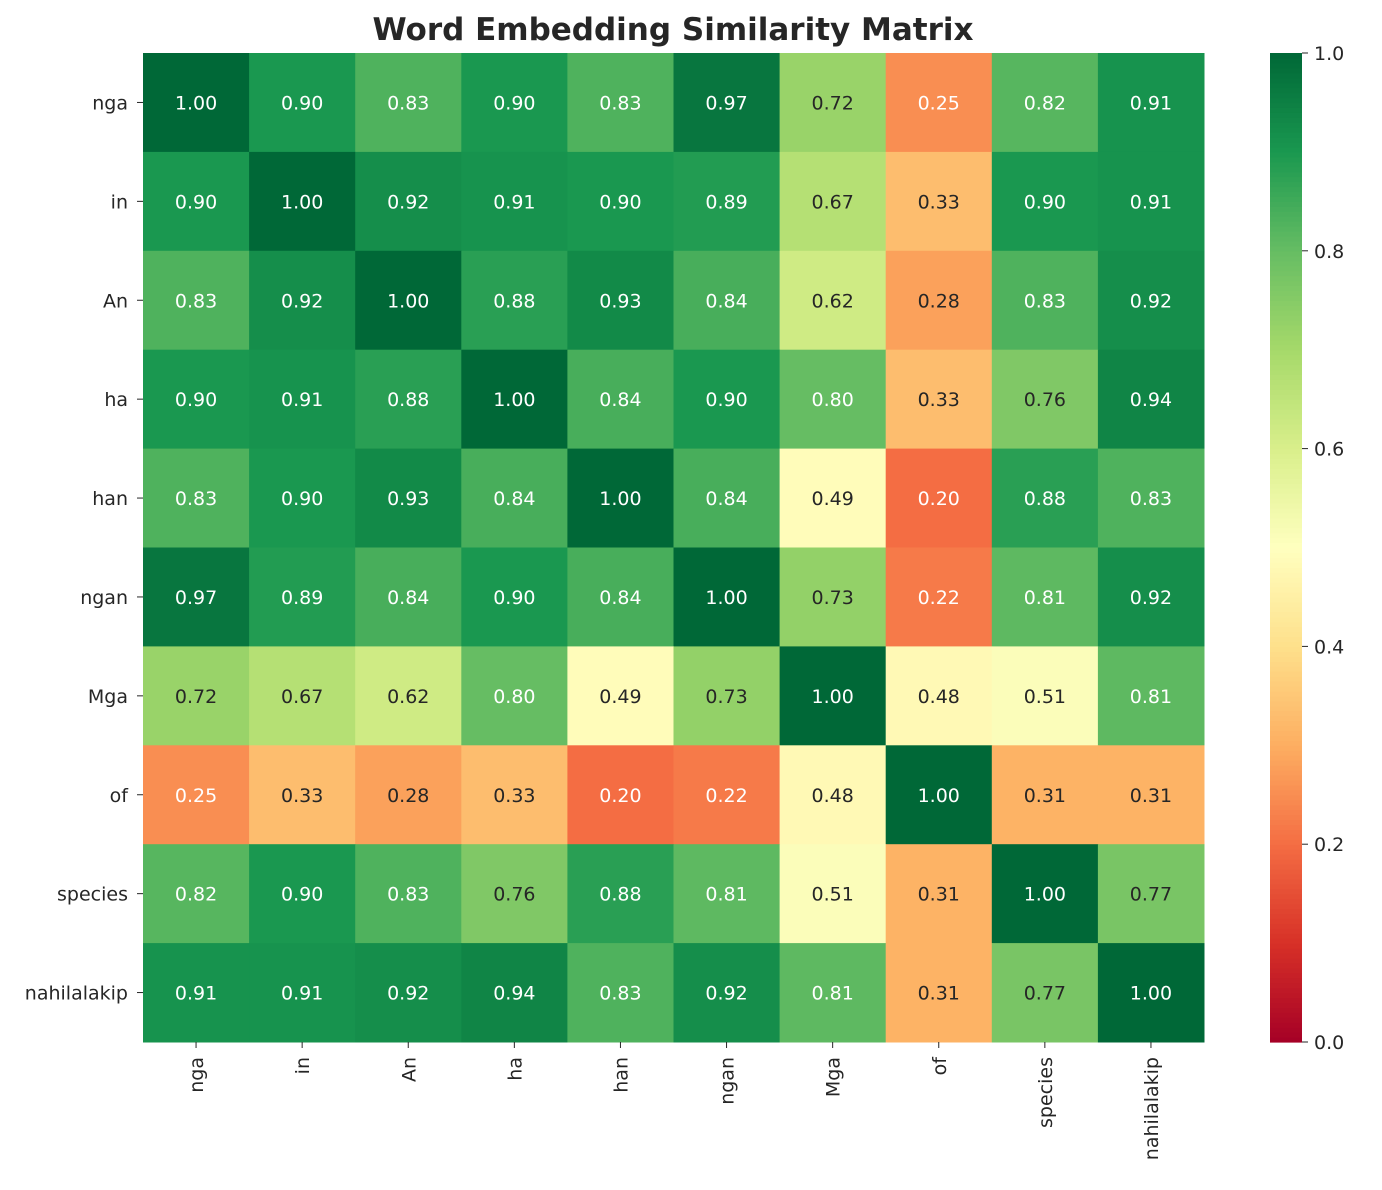 The image size is (1382, 1190). I want to click on cell-annotation: 0.72, so click(196, 697).